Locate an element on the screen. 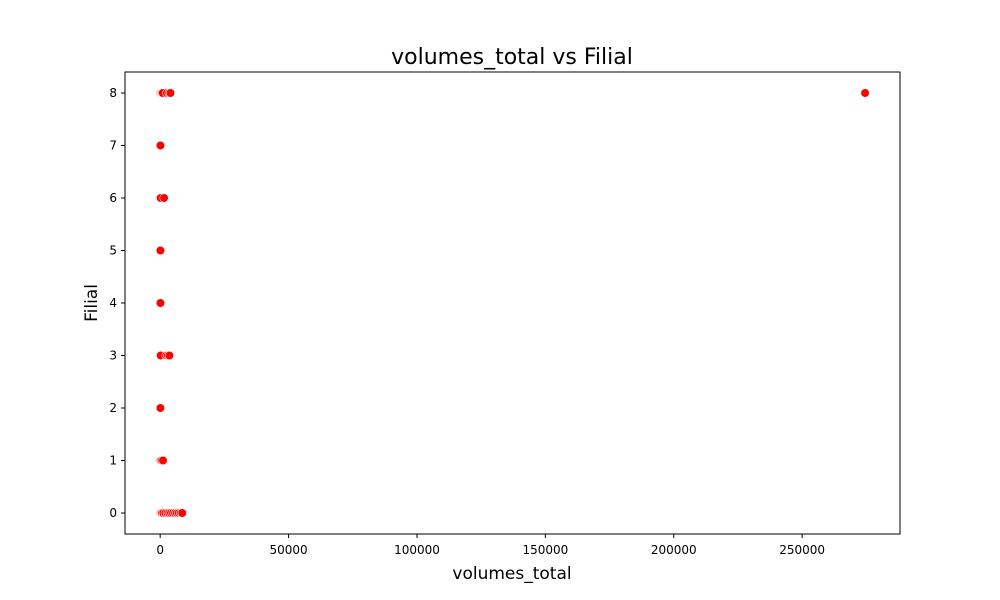 The image size is (1000, 600). x-axis-label: volumes_total is located at coordinates (511, 574).